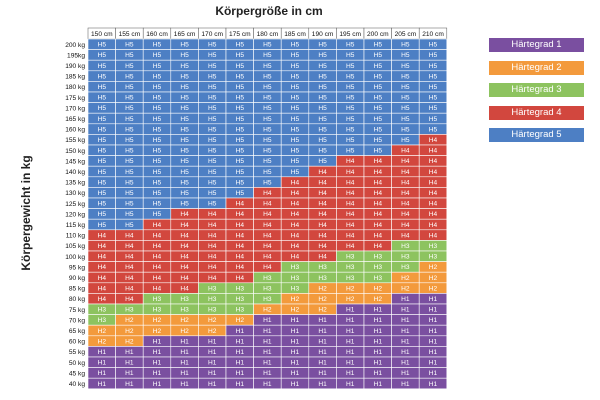 The image size is (600, 400). What do you see at coordinates (406, 34) in the screenshot?
I see `column-header-label: 205 cm` at bounding box center [406, 34].